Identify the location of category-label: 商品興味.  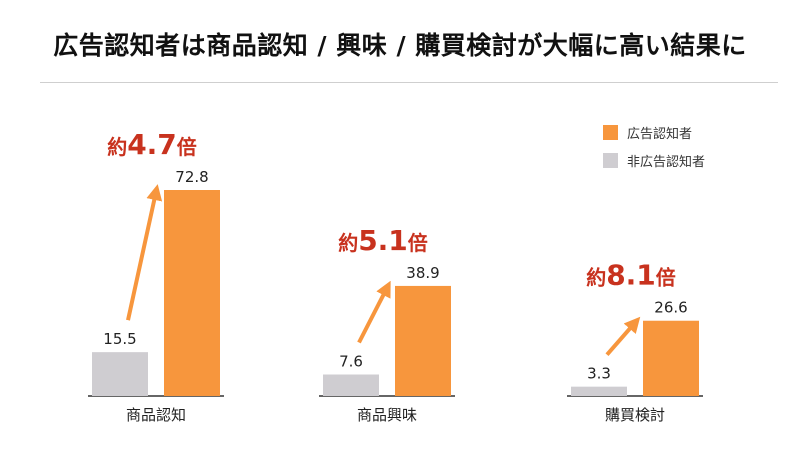
(387, 415).